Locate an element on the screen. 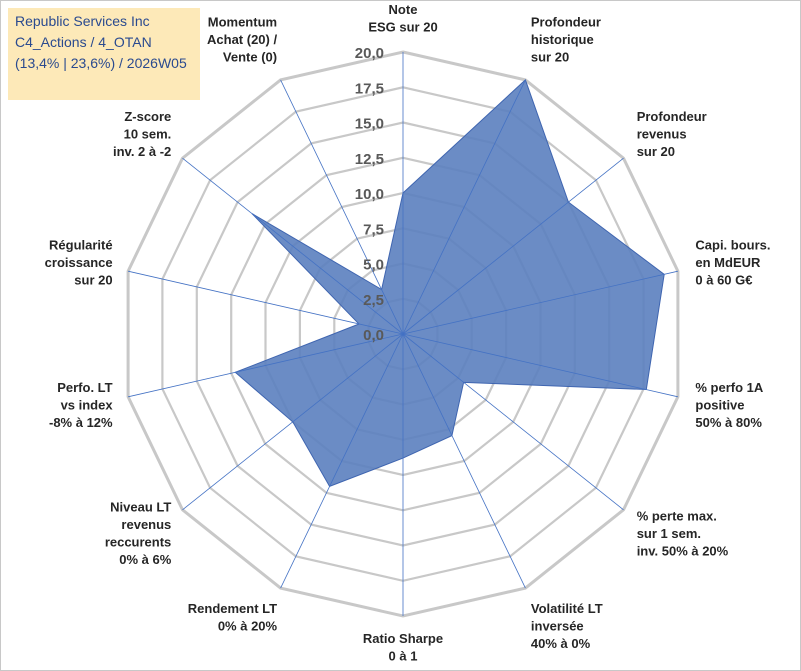 This screenshot has height=671, width=801. axis-label: Perfo. LT vs index -8% à 12% is located at coordinates (81, 405).